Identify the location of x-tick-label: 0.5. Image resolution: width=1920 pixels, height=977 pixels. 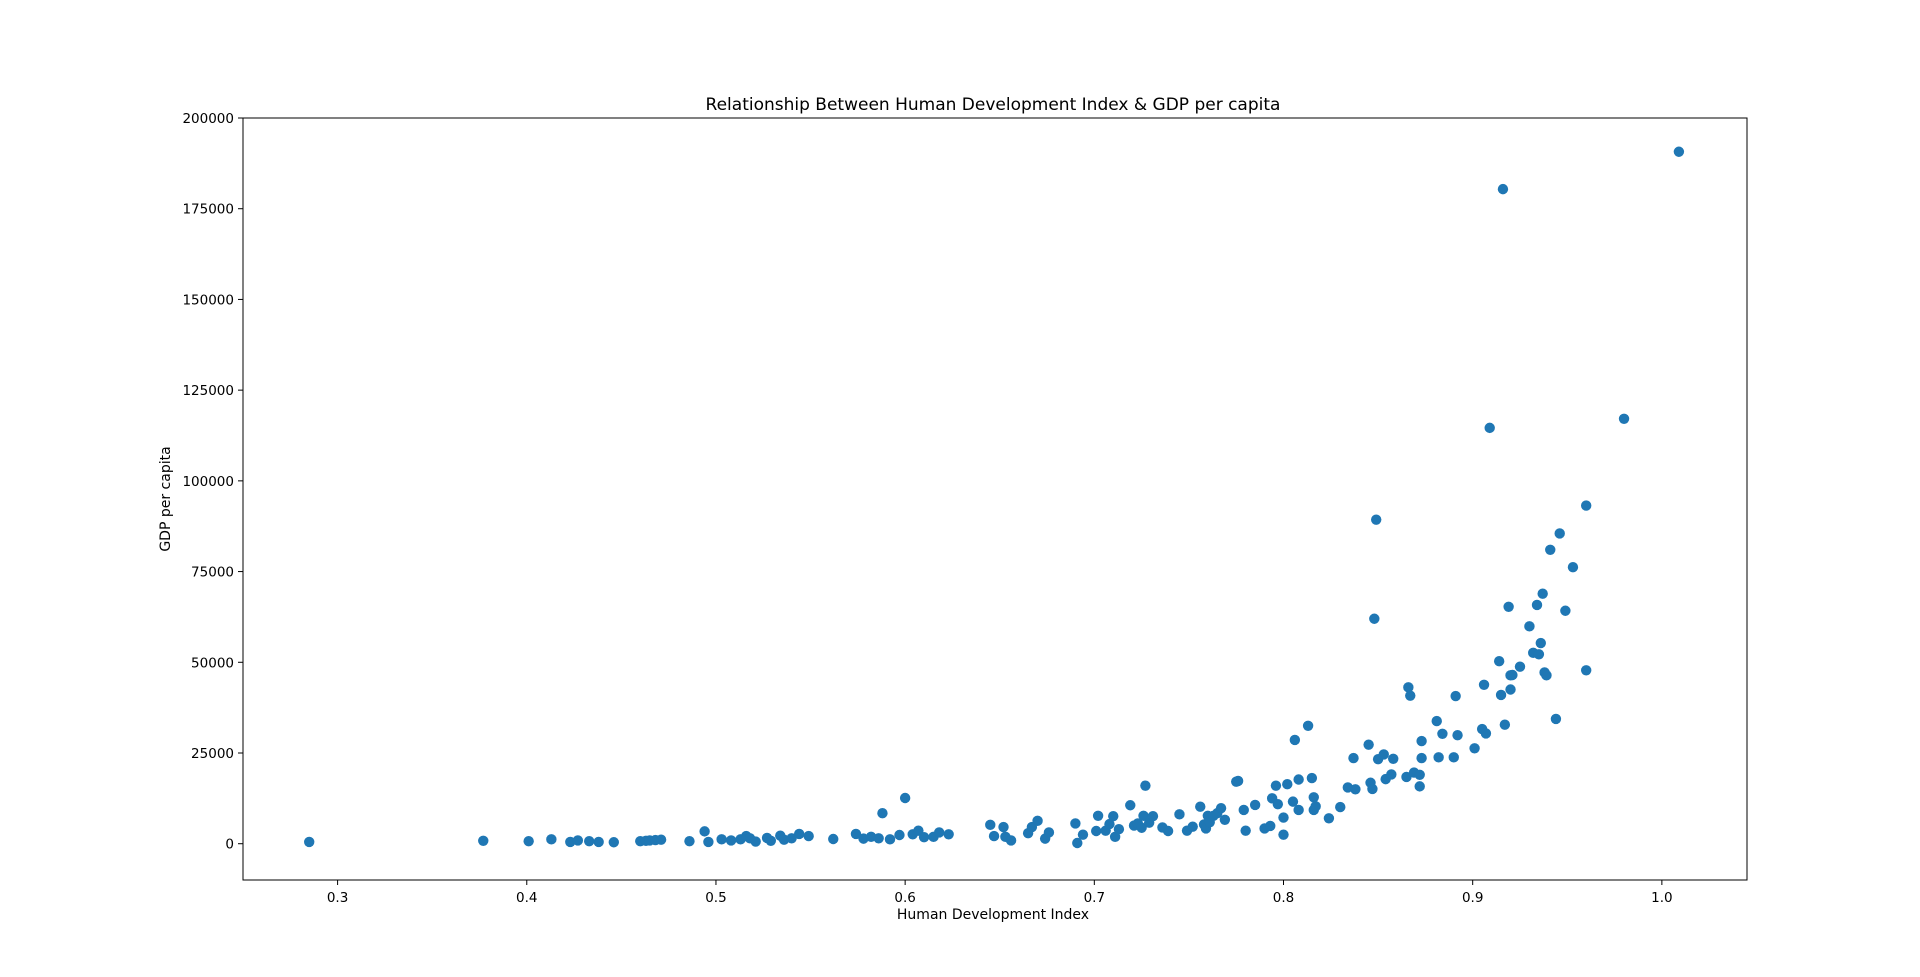
(715, 898).